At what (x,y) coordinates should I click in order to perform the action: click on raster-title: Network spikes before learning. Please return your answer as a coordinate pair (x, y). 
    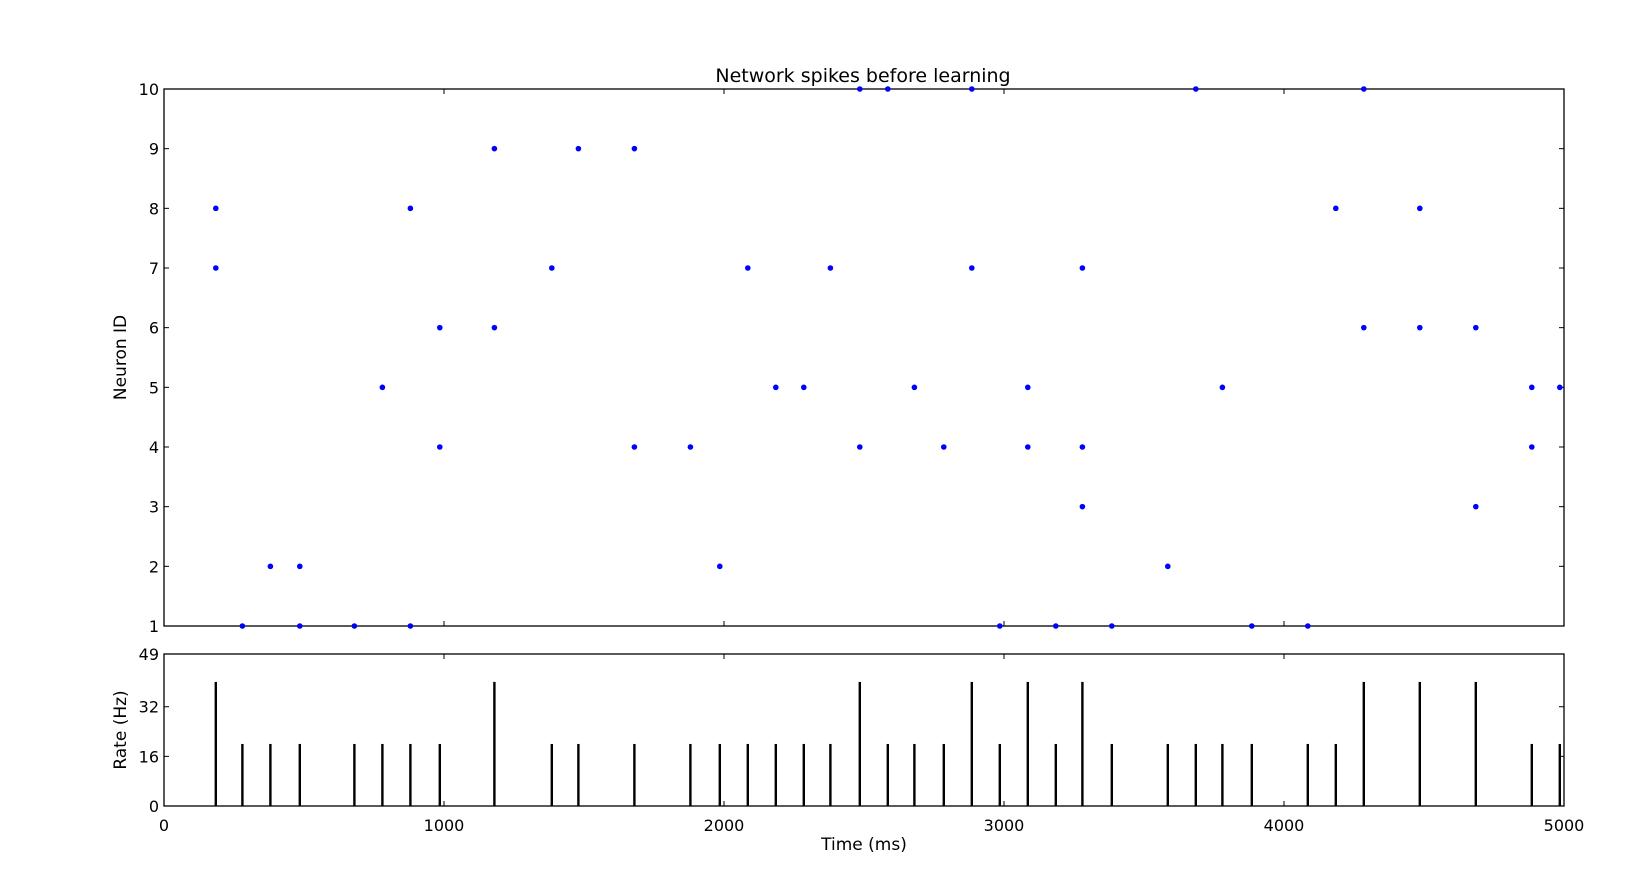
    Looking at the image, I should click on (862, 76).